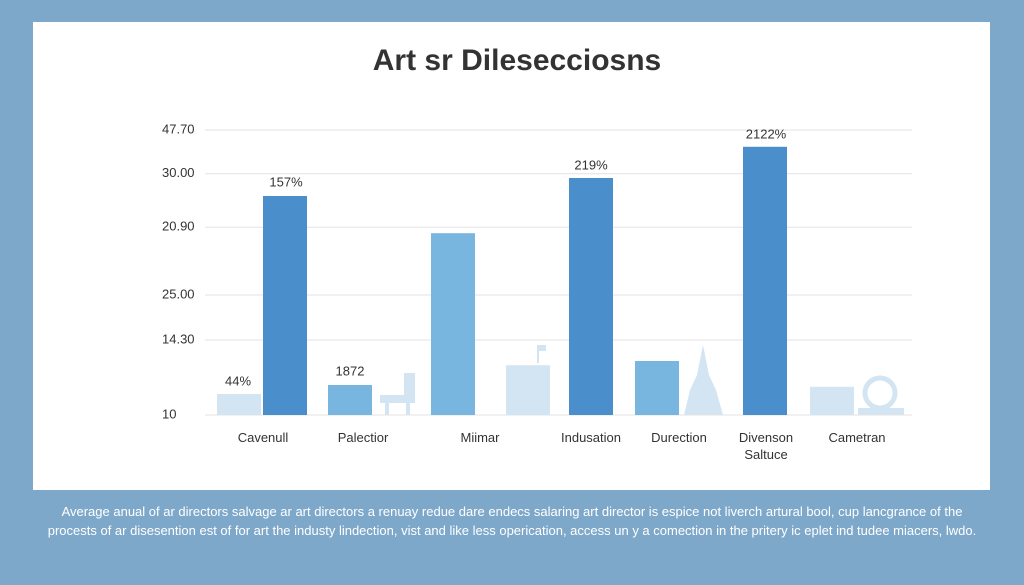 This screenshot has height=585, width=1024. What do you see at coordinates (857, 437) in the screenshot?
I see `x-tick-label: Cametran` at bounding box center [857, 437].